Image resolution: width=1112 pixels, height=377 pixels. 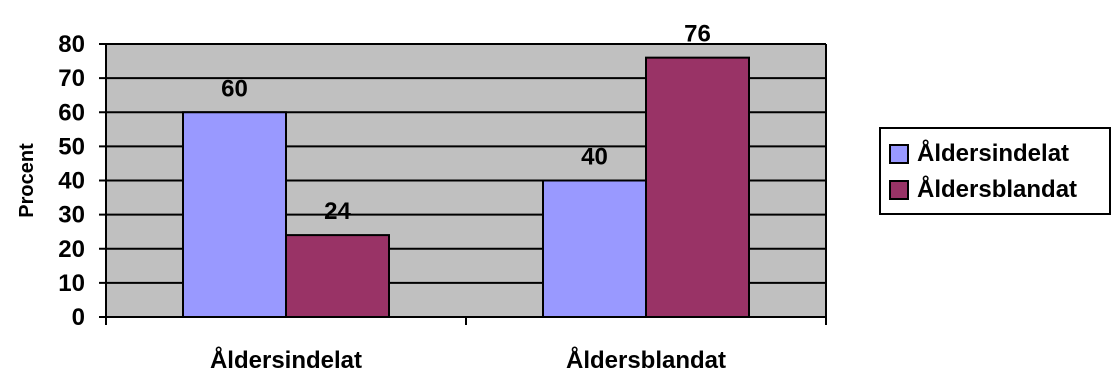 I want to click on y-tick-label: 60, so click(x=71, y=112).